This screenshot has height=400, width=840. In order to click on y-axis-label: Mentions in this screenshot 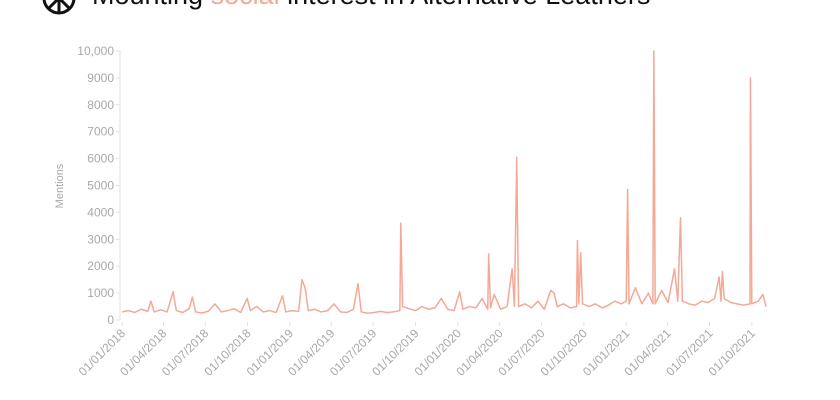, I will do `click(60, 185)`.